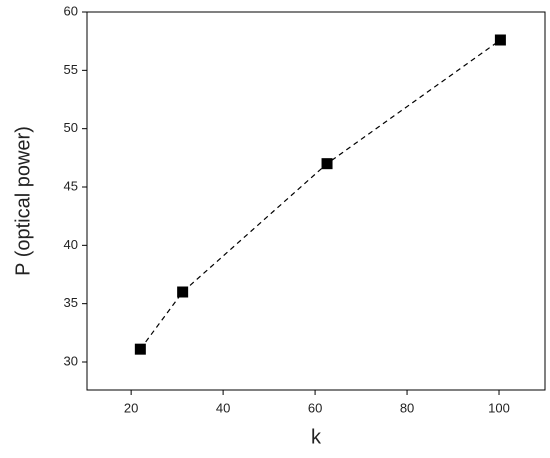 This screenshot has width=550, height=458. Describe the element at coordinates (71, 69) in the screenshot. I see `y-tick-label: 55` at that location.